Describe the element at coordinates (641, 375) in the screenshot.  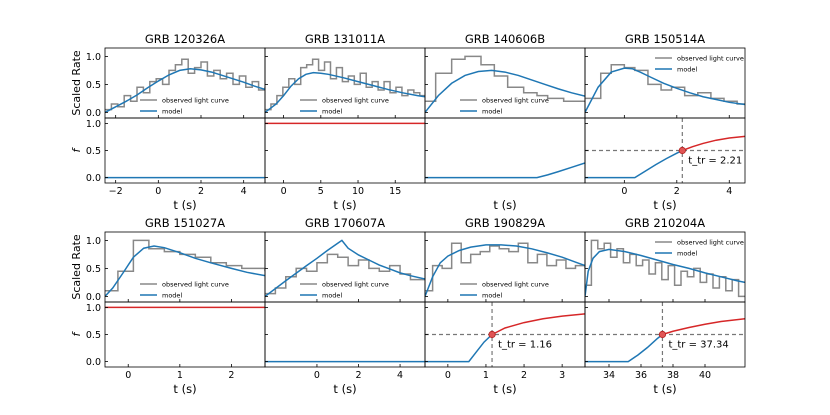
I see `x-tick-label: 36` at that location.